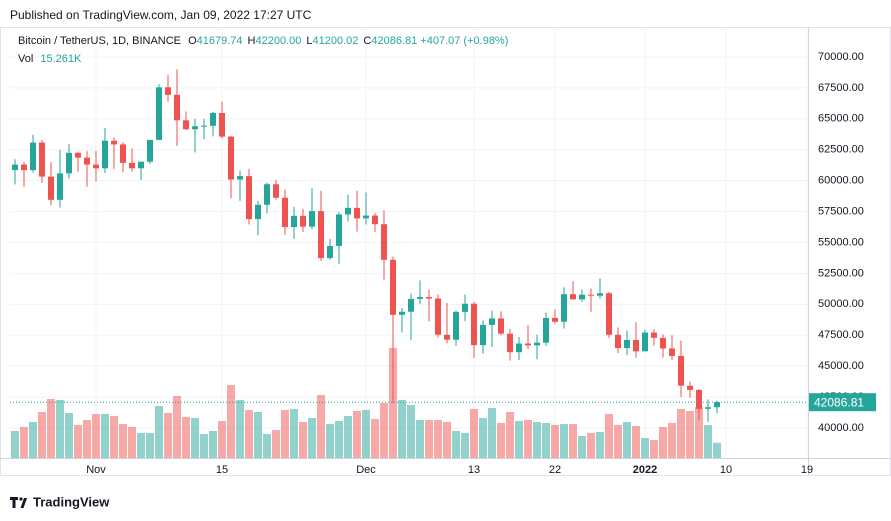  What do you see at coordinates (309, 41) in the screenshot?
I see `legend-key: L` at bounding box center [309, 41].